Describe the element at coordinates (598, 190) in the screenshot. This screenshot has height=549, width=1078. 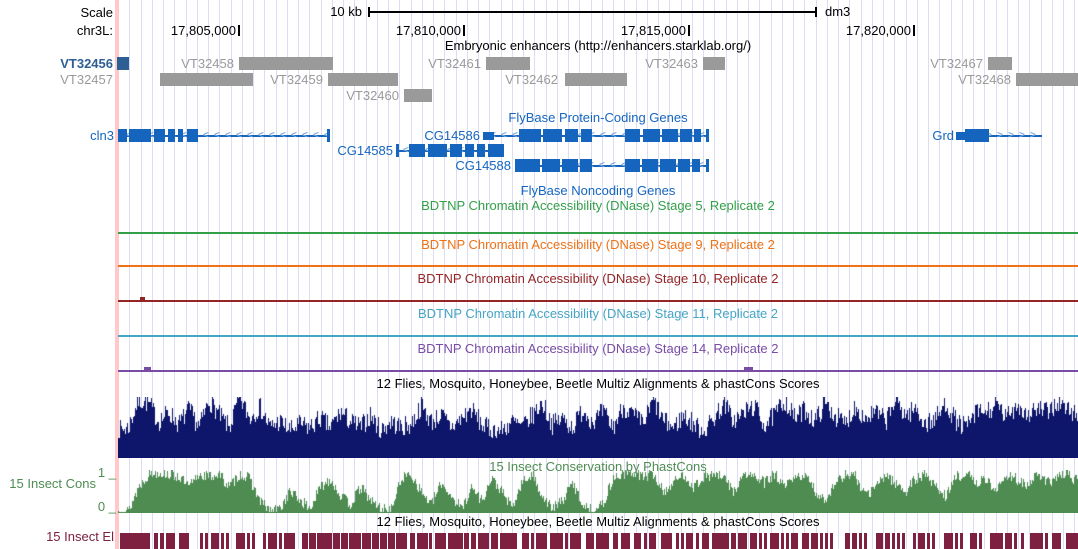
I see `track-title-flybase-noncoding: FlyBase Noncoding Genes` at that location.